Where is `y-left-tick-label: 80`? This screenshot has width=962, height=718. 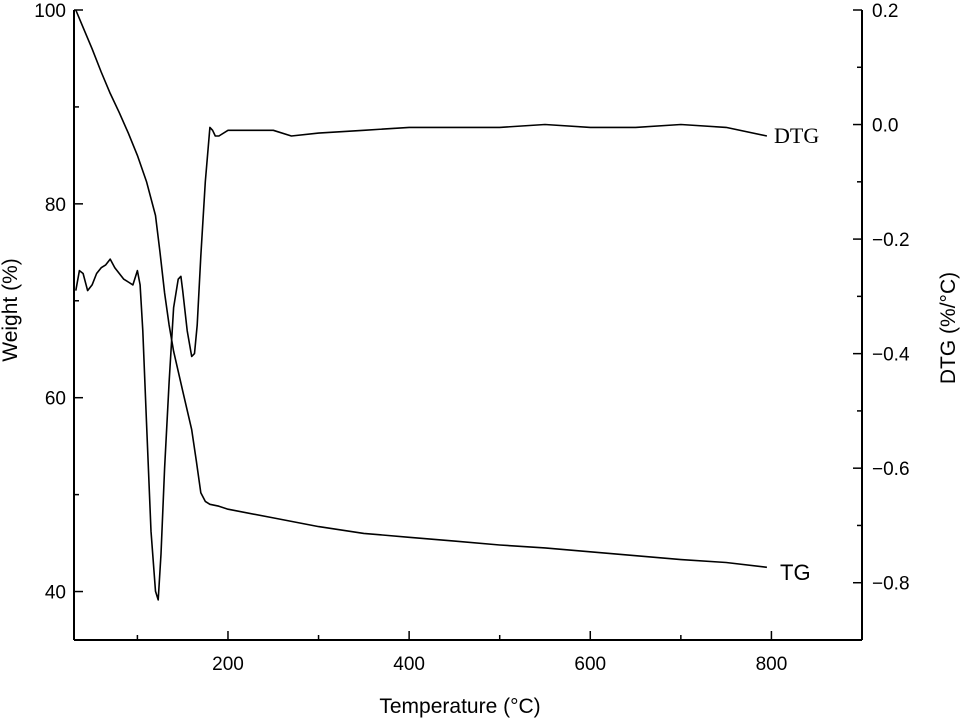
y-left-tick-label: 80 is located at coordinates (55, 205).